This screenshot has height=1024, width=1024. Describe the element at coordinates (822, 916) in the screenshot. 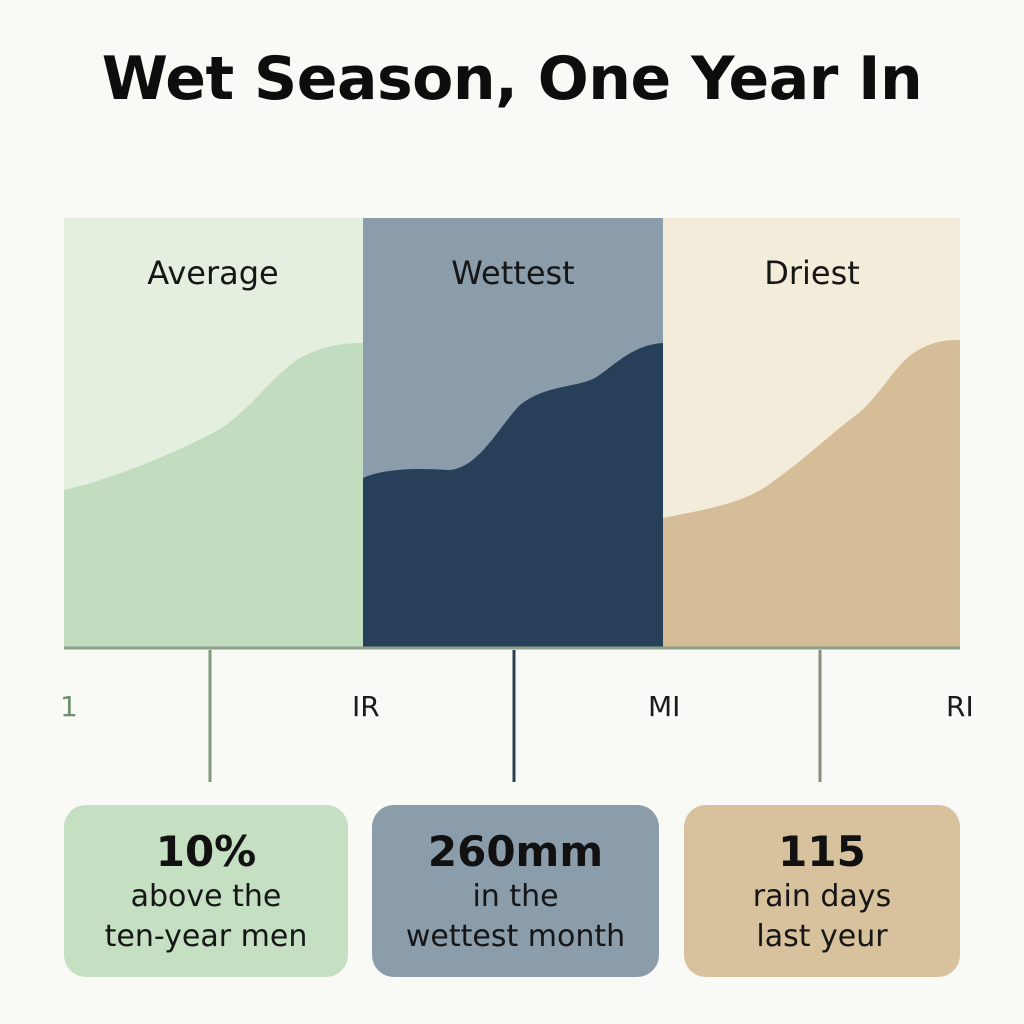

I see `stat-description: rain days last yeur` at that location.